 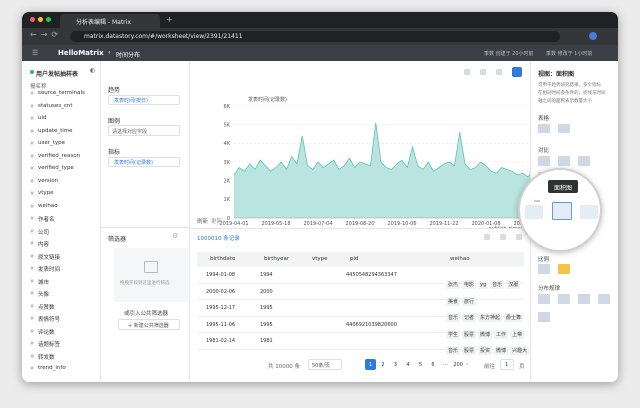 I want to click on field: 表情符号, so click(x=49, y=320).